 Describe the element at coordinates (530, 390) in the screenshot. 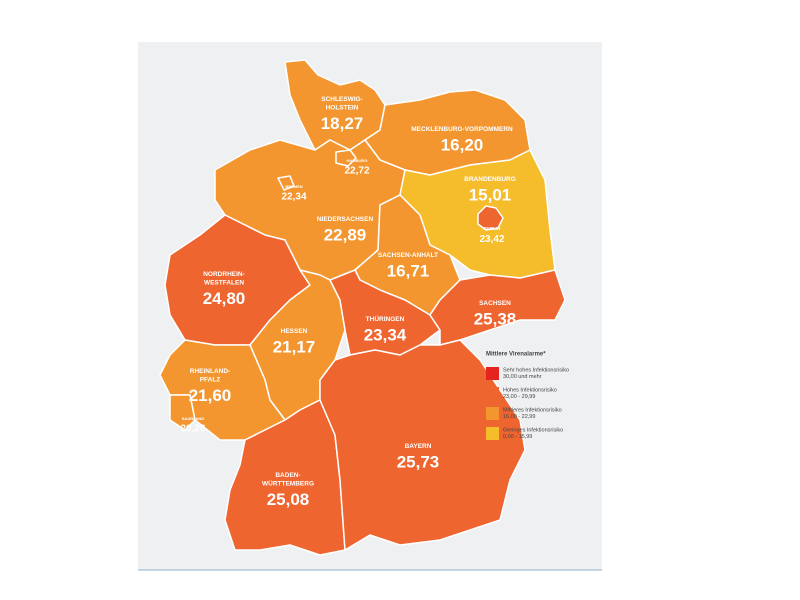

I see `legend-label: Hohes Infektionsrisiko` at that location.